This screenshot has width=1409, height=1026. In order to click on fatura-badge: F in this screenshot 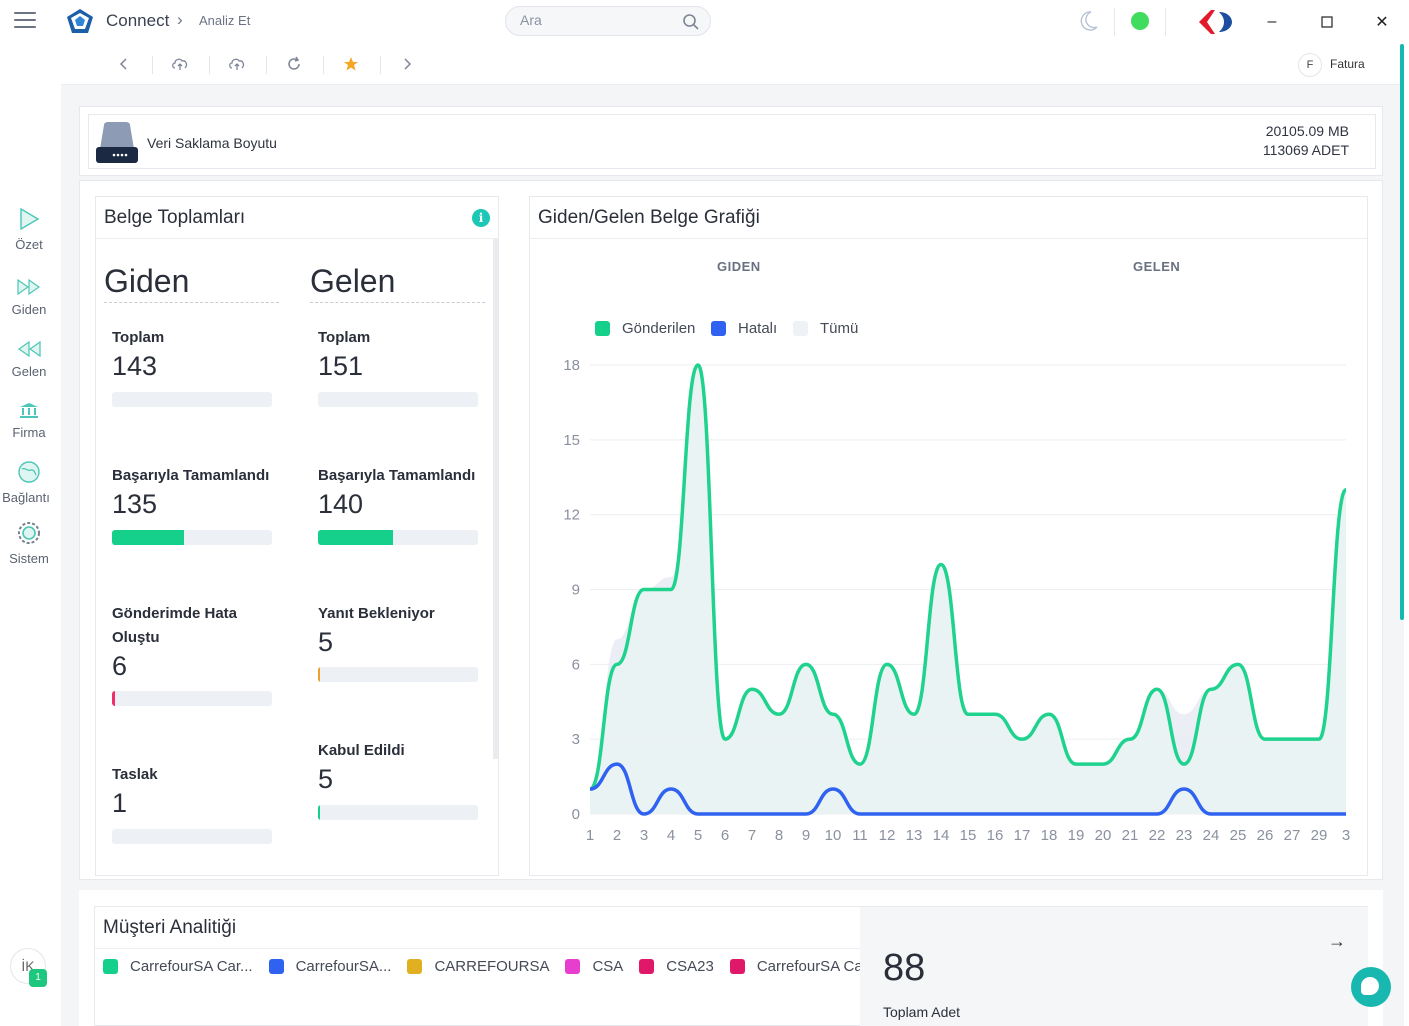, I will do `click(1310, 65)`.